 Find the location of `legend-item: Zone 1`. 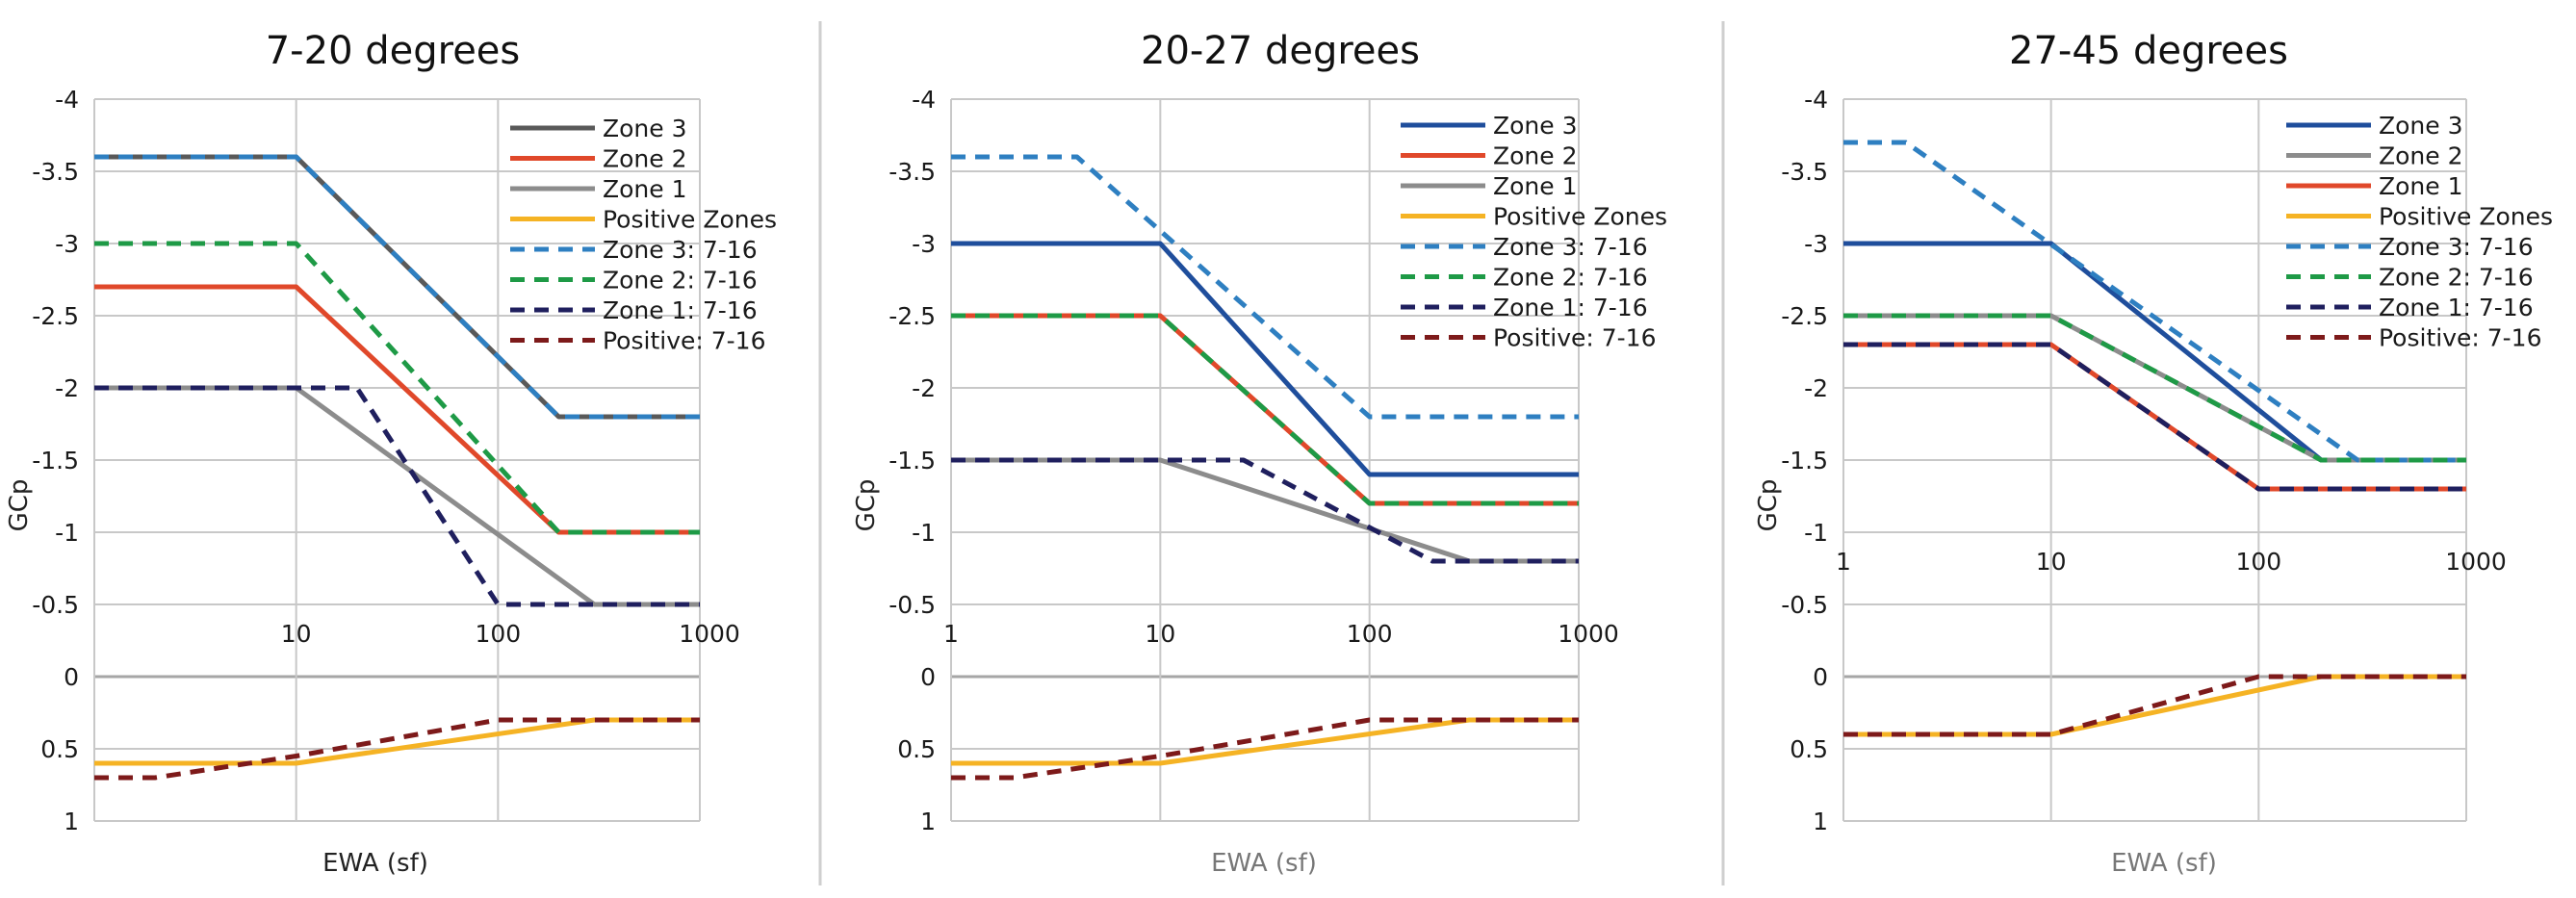

legend-item: Zone 1 is located at coordinates (599, 189).